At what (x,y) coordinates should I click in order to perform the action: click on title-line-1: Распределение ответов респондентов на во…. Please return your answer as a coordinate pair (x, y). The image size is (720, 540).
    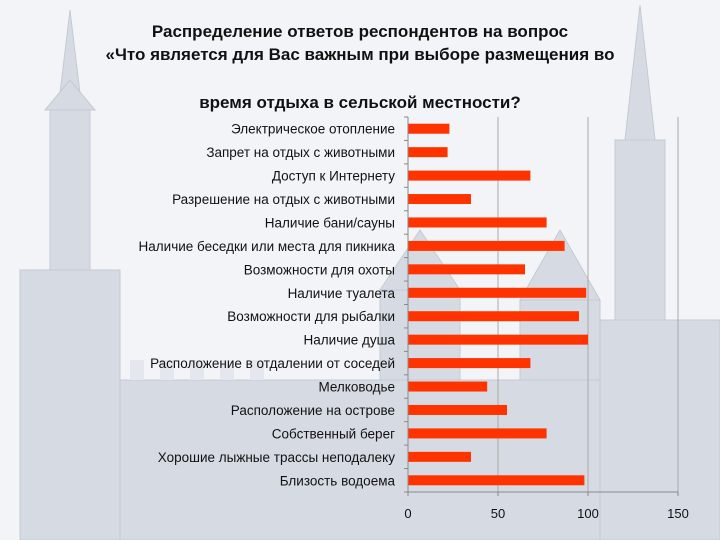
    Looking at the image, I should click on (360, 31).